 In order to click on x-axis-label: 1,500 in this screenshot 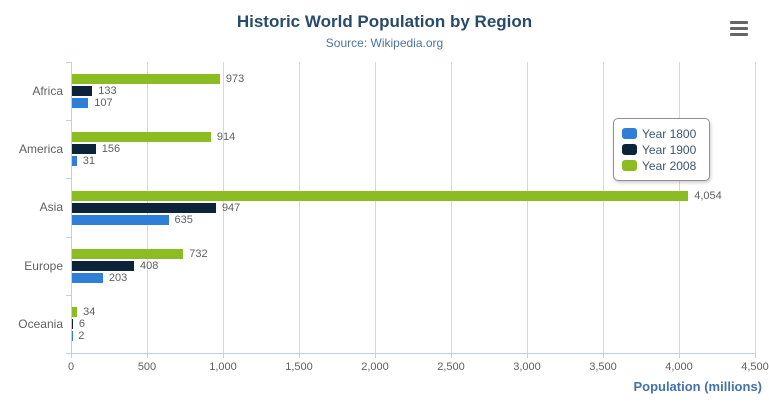, I will do `click(299, 367)`.